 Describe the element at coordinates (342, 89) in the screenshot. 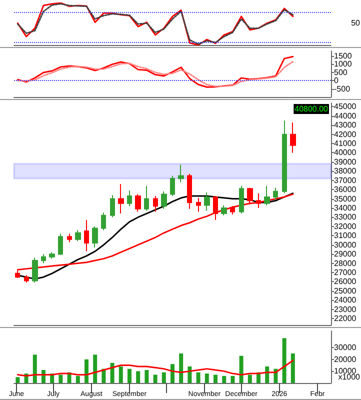

I see `y-tick-label: -500` at that location.